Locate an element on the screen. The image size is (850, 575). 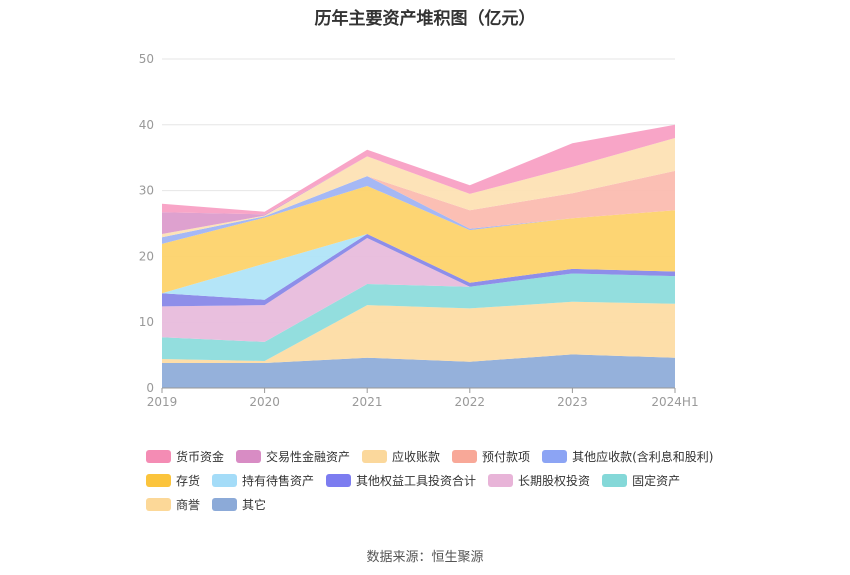
legend-item: 其它 is located at coordinates (239, 504).